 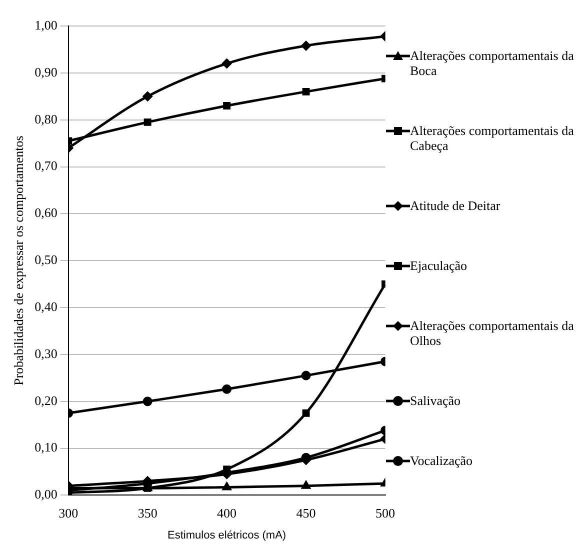 I want to click on y-axis-title: Probabilidades de expressar os comportamentos, so click(x=18, y=261).